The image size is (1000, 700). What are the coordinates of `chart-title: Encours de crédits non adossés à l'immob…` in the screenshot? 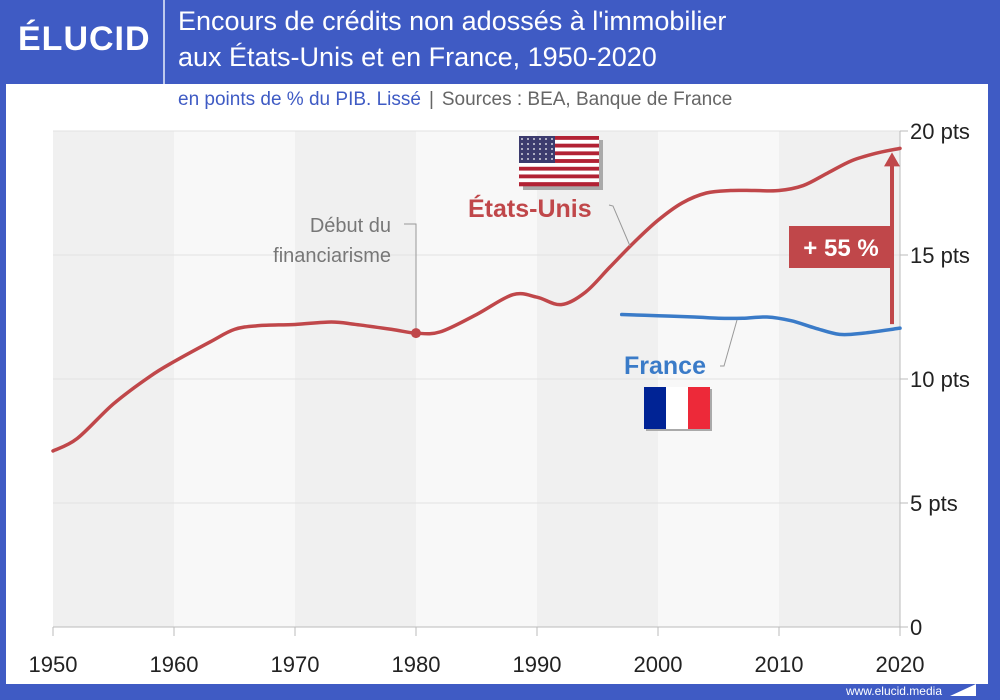 It's located at (452, 39).